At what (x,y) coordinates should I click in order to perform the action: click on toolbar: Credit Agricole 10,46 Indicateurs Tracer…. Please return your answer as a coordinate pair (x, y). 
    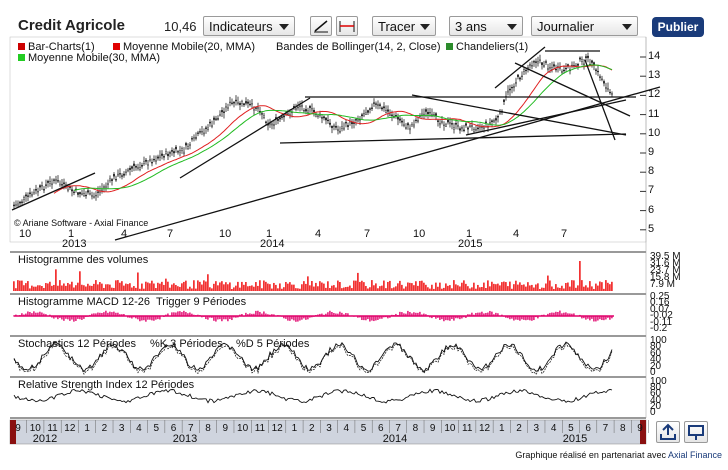
    Looking at the image, I should click on (364, 20).